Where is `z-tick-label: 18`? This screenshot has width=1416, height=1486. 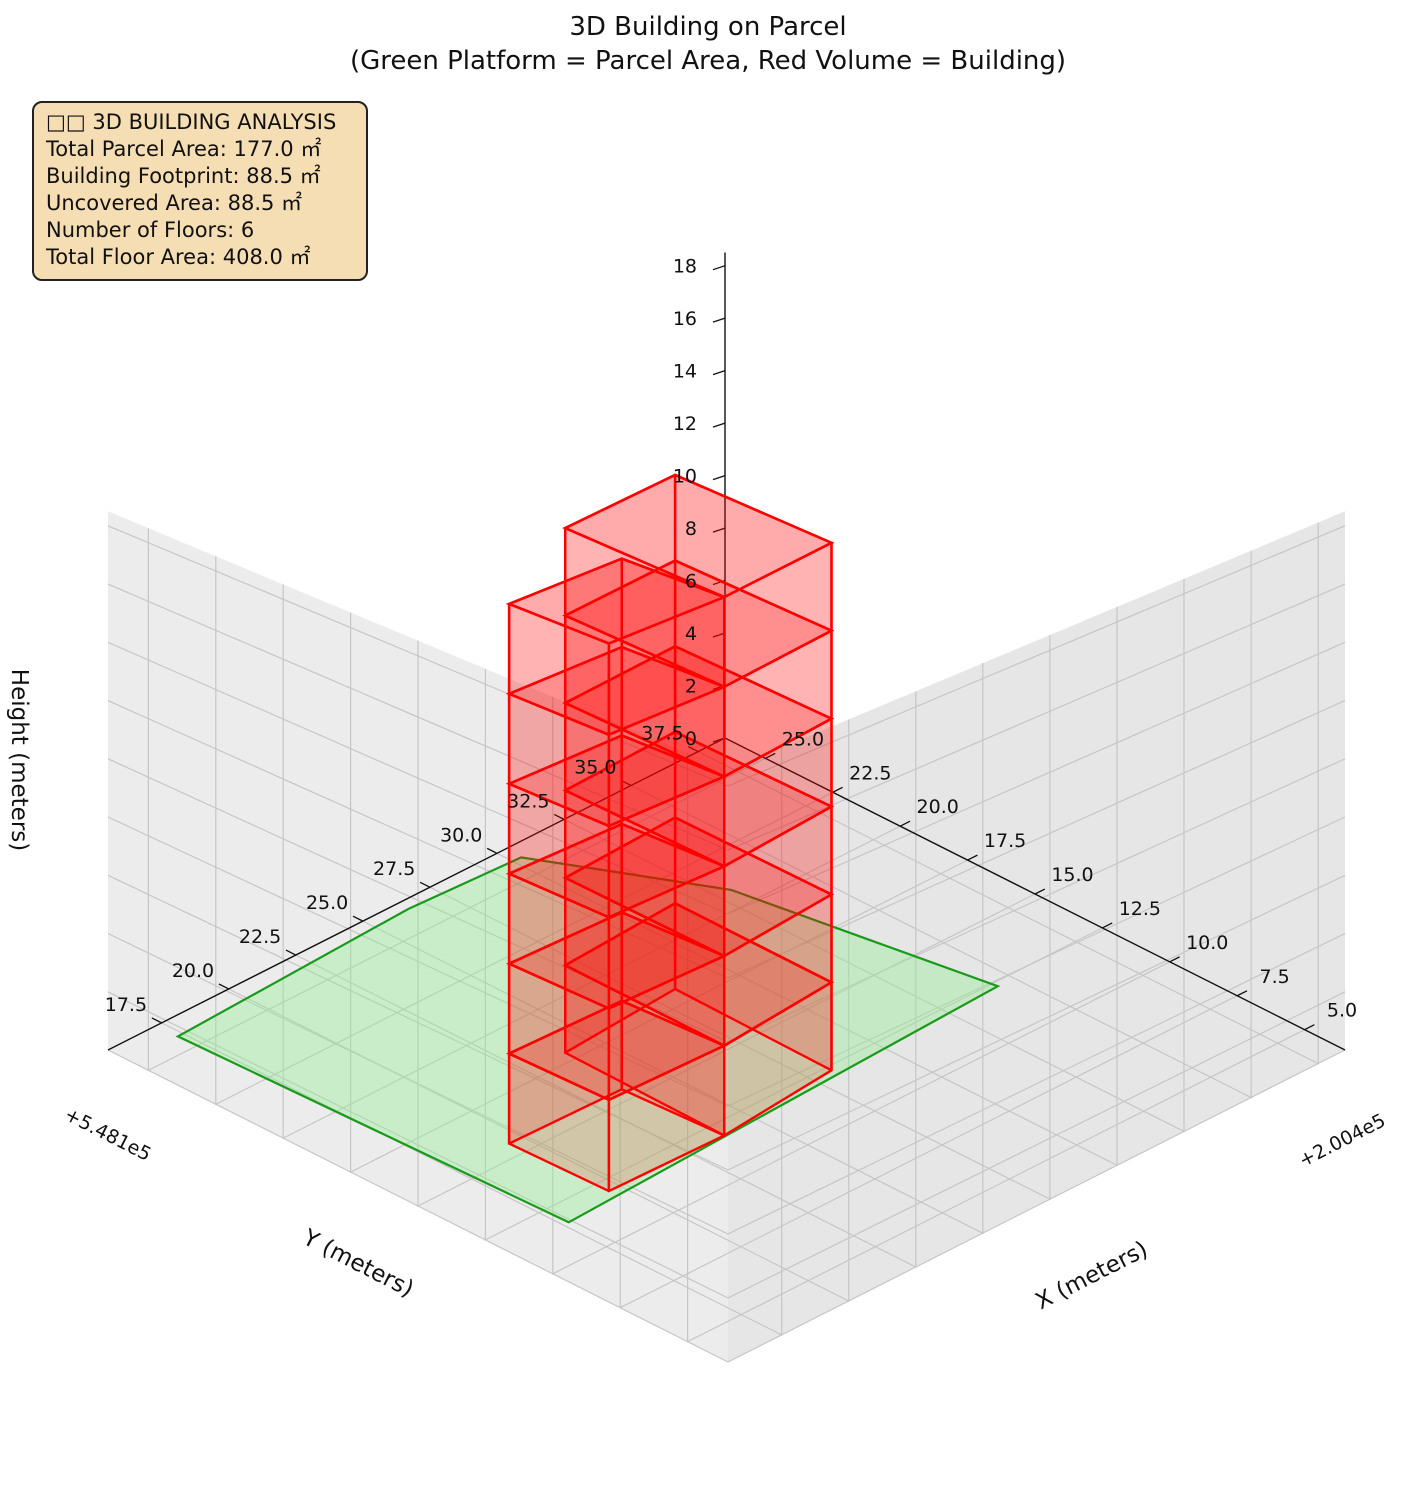 z-tick-label: 18 is located at coordinates (685, 267).